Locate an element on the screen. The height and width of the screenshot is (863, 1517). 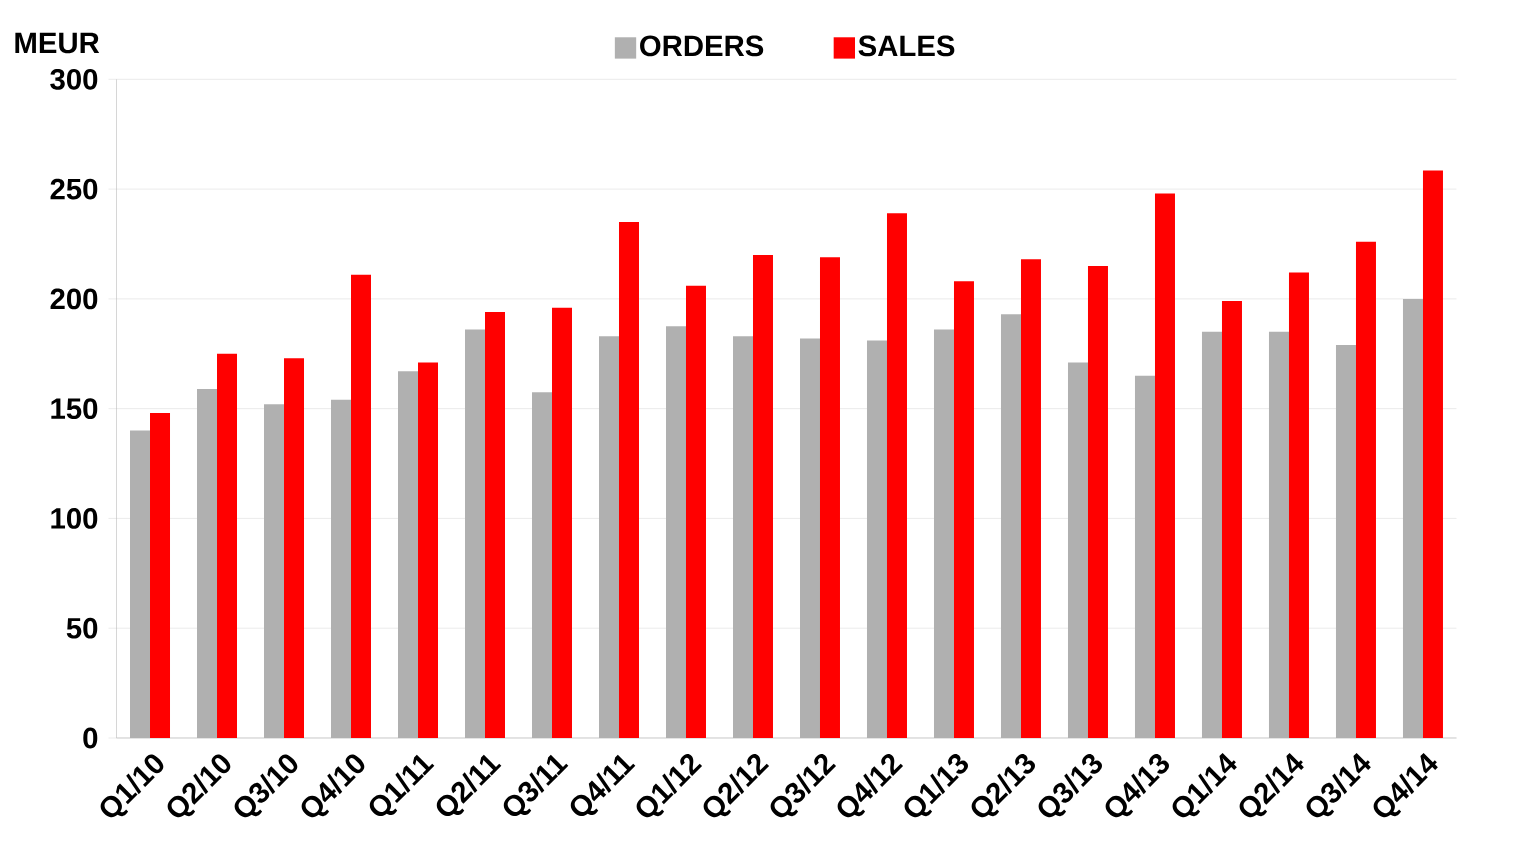
y-tick-label: 0 is located at coordinates (90, 738).